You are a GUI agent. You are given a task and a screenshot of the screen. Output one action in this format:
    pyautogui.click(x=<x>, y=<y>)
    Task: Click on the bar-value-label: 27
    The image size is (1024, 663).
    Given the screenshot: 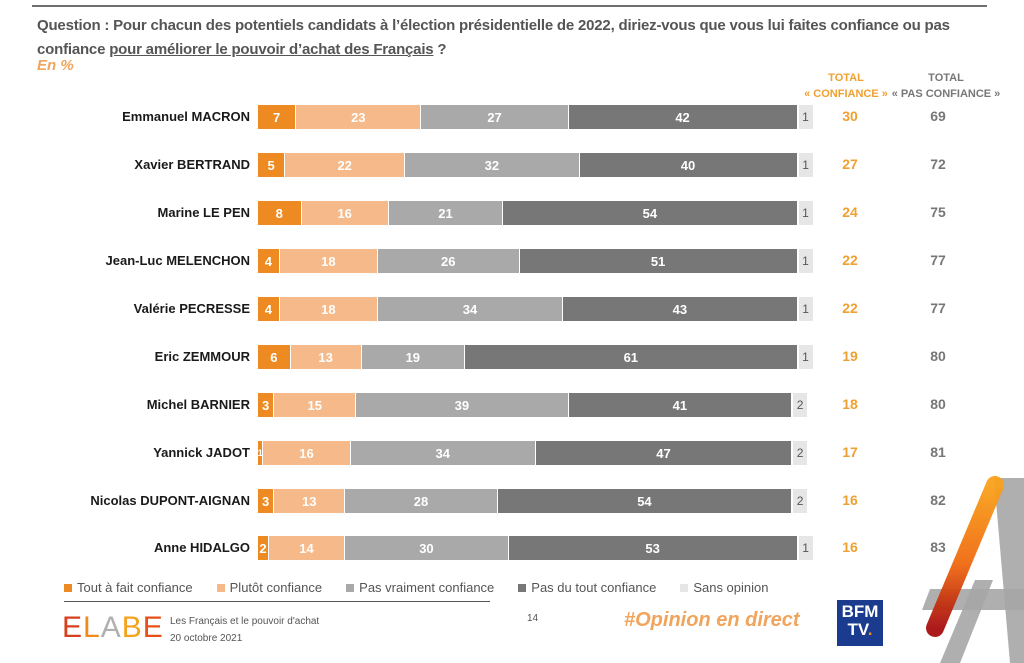 What is the action you would take?
    pyautogui.click(x=494, y=117)
    